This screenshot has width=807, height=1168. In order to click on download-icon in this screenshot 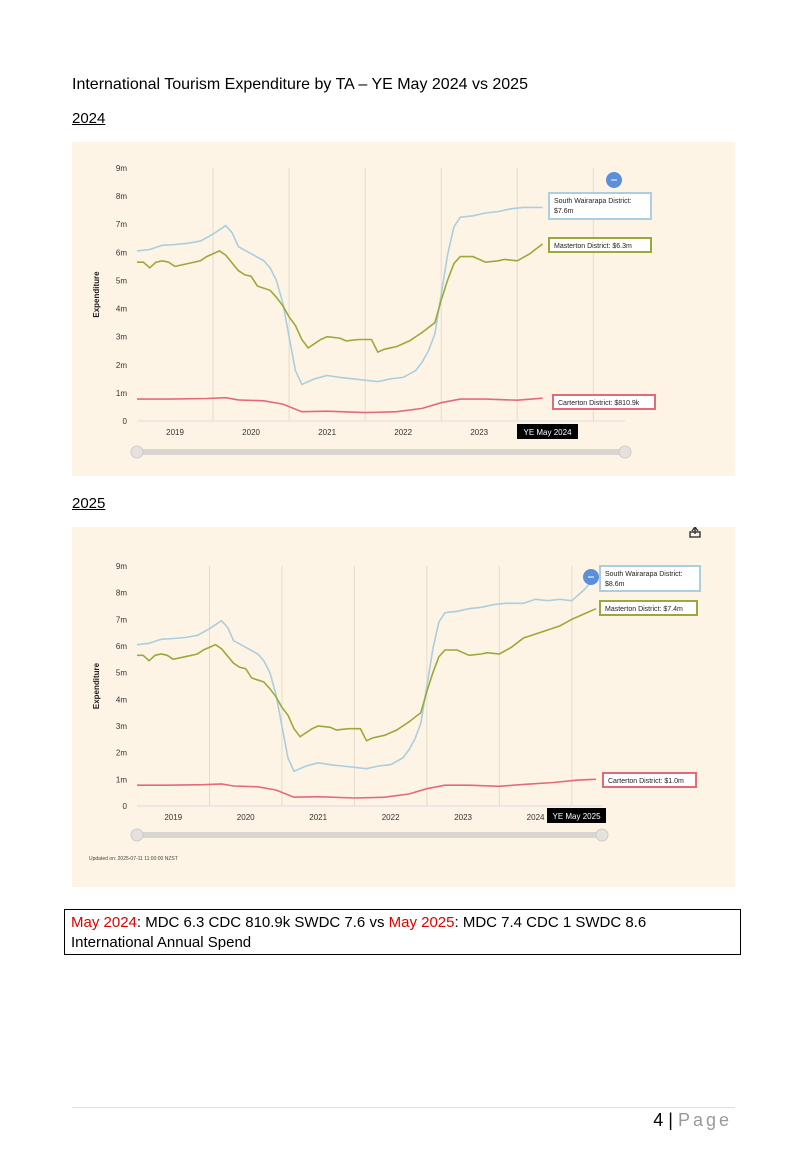, I will do `click(695, 532)`.